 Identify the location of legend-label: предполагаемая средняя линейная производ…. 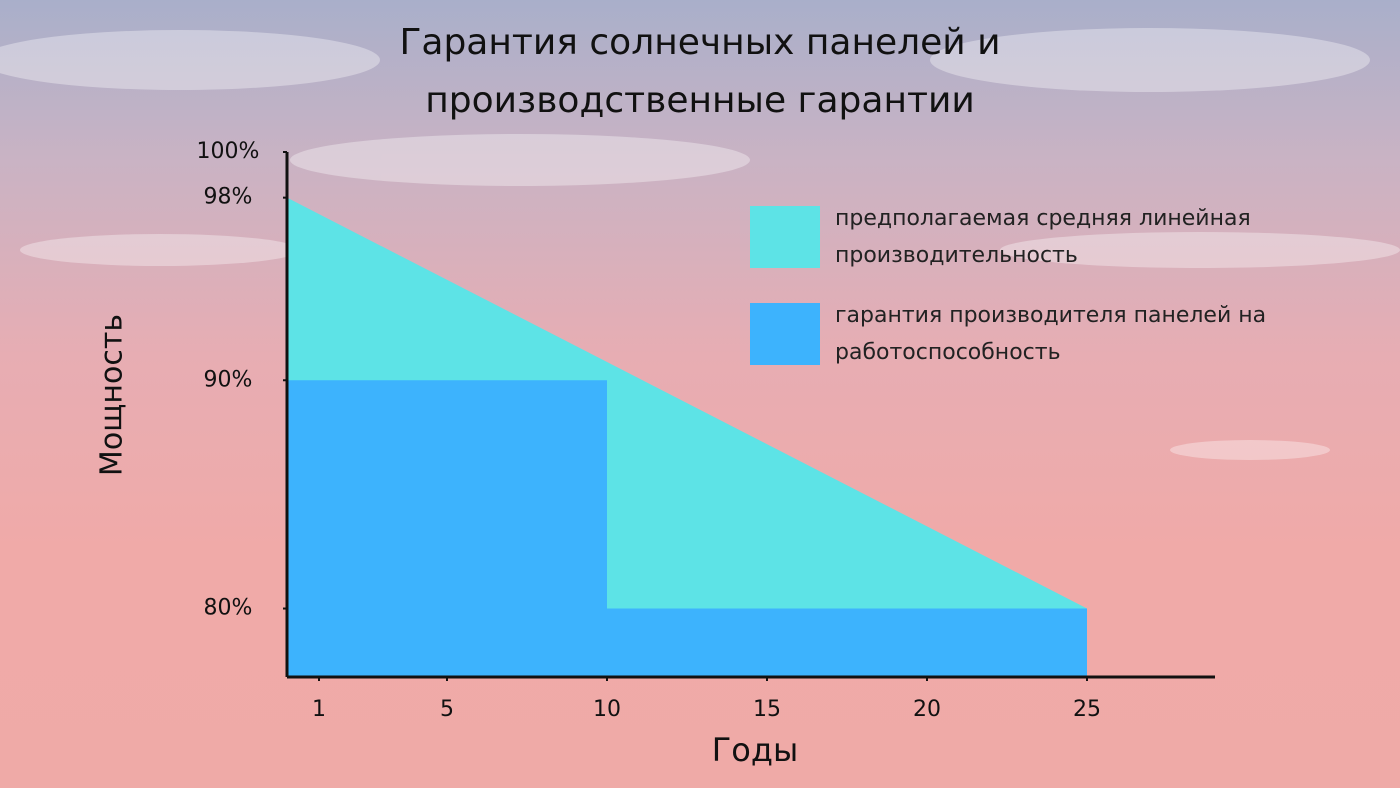
(1043, 237).